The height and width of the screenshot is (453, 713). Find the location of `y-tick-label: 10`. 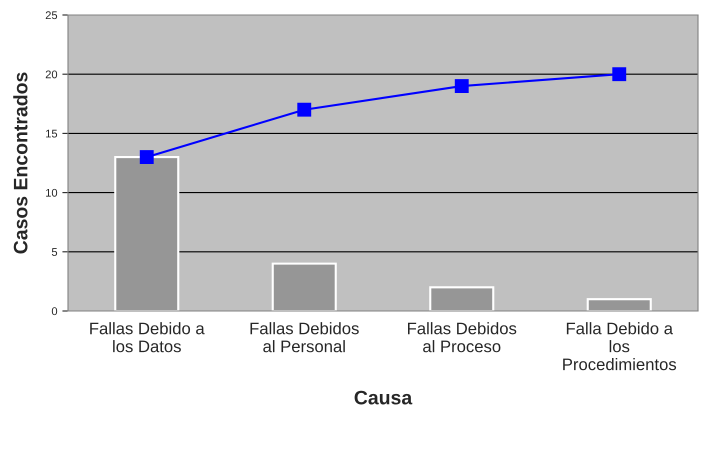

y-tick-label: 10 is located at coordinates (52, 192).